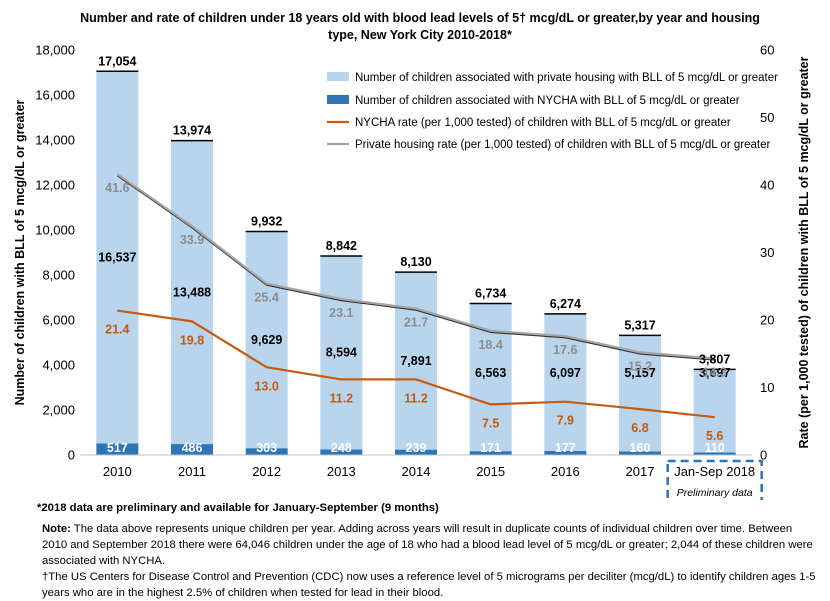  I want to click on x-tick-5: 2015, so click(490, 471).